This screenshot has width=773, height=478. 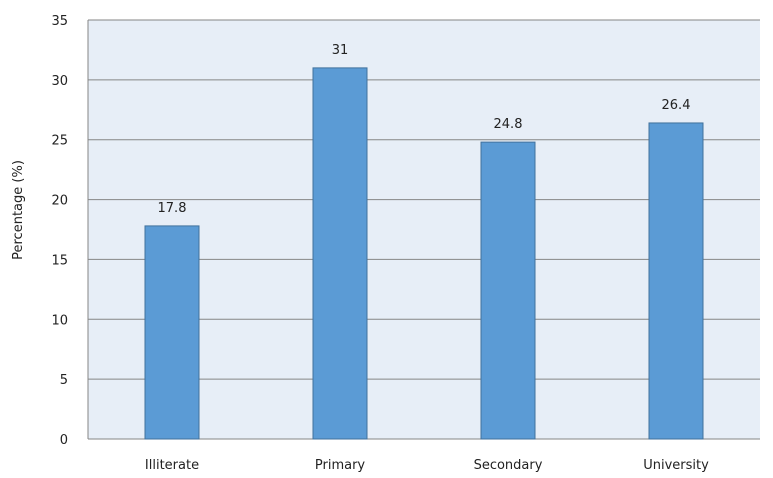 What do you see at coordinates (59, 201) in the screenshot?
I see `y-tick-label-20: 20` at bounding box center [59, 201].